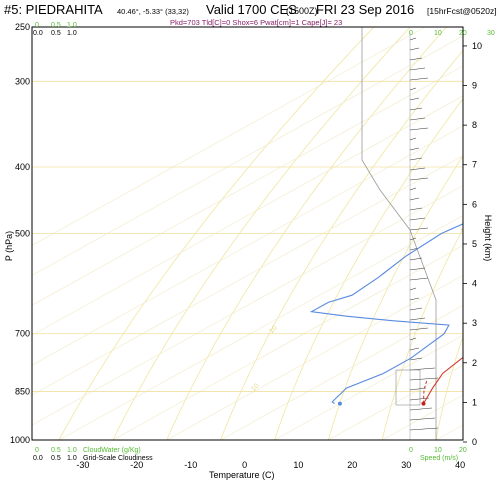 The height and width of the screenshot is (485, 500). Describe the element at coordinates (463, 33) in the screenshot. I see `speed-top-tick: 20` at that location.